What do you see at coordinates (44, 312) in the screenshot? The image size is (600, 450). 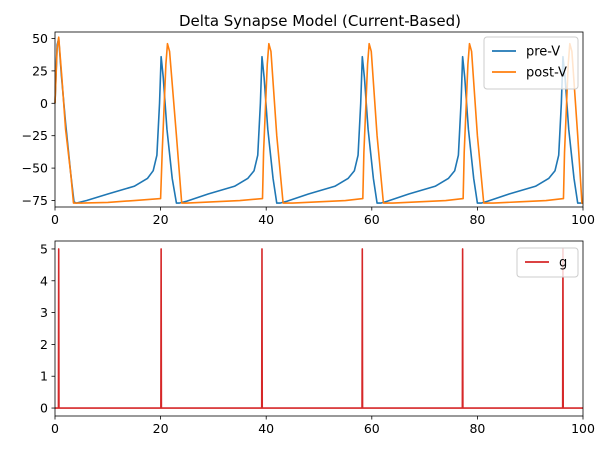 I see `y-tick-label: 3` at bounding box center [44, 312].